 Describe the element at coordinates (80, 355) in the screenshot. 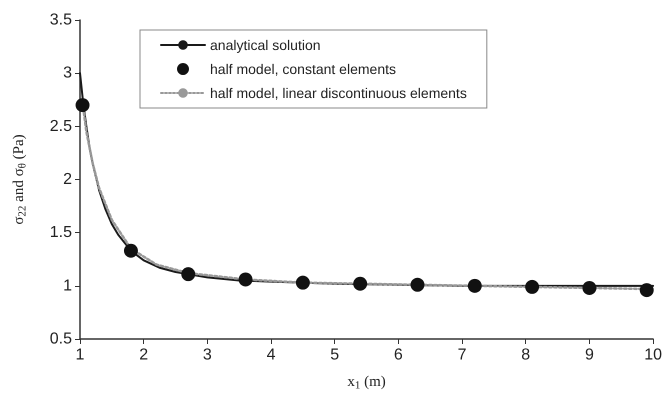

I see `x-tick-label: 1` at that location.